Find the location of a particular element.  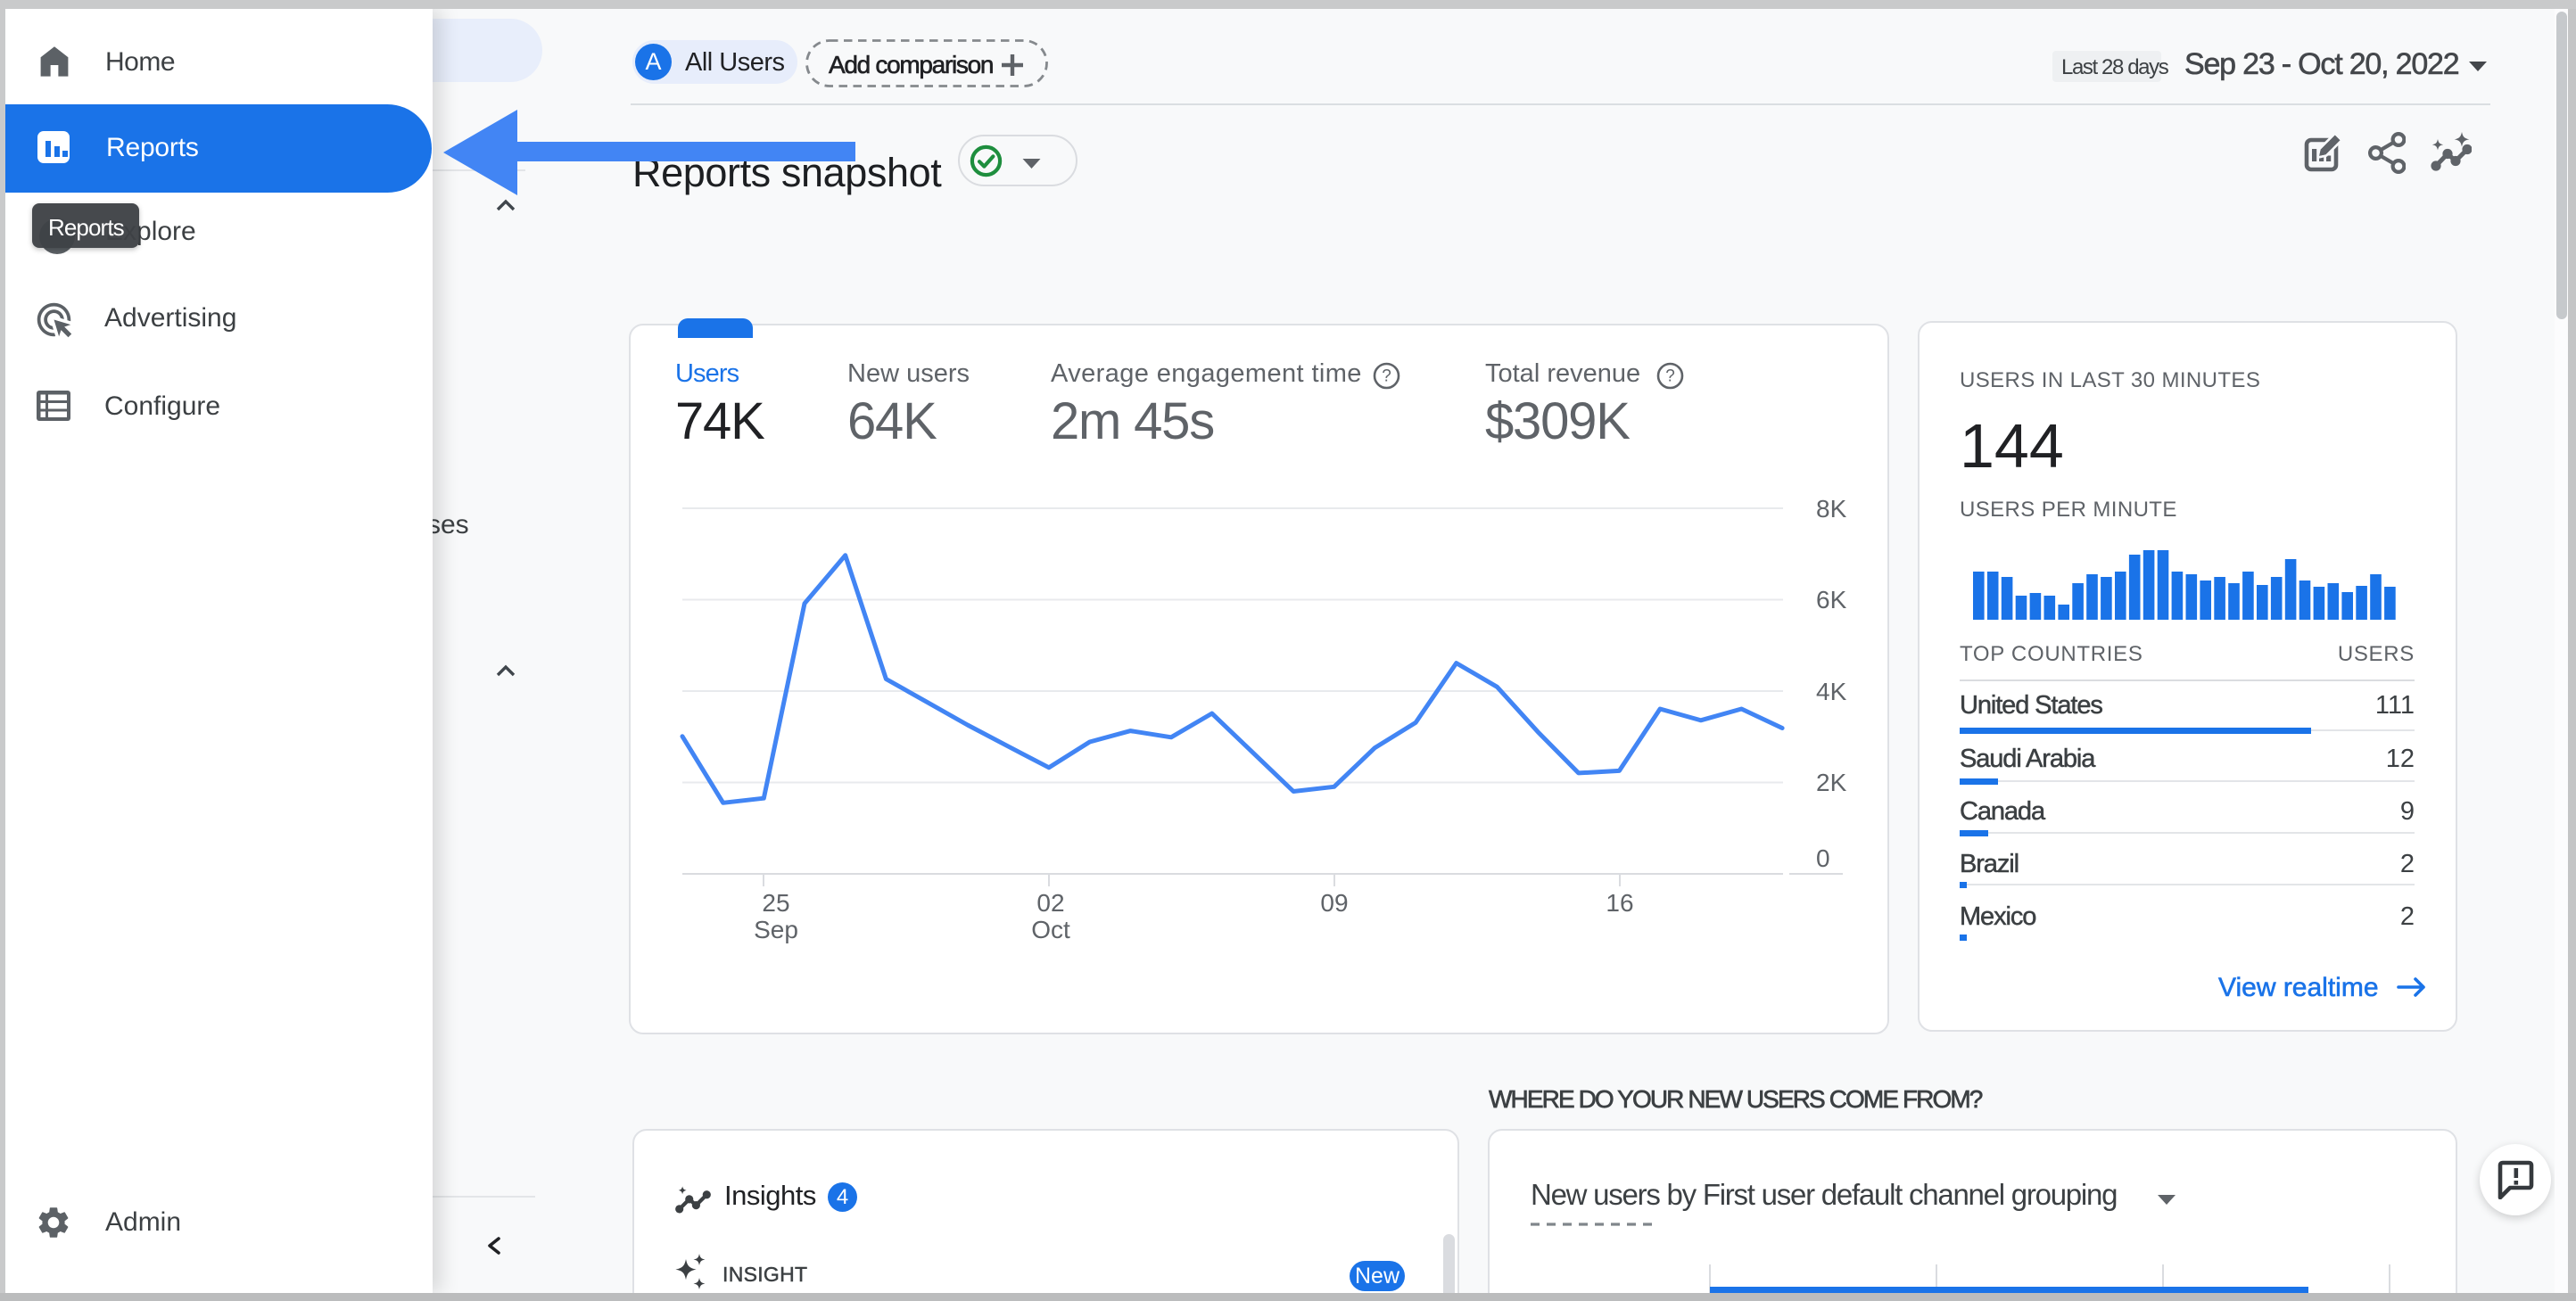

svg-text: 02 is located at coordinates (1050, 903).